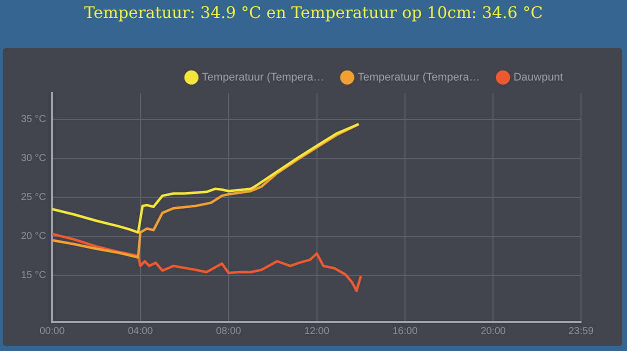 The height and width of the screenshot is (351, 627). Describe the element at coordinates (313, 12) in the screenshot. I see `chart-title: Temperatuur: 34.9 °C en Temperatuur op 10cm: 34.6 °C` at that location.